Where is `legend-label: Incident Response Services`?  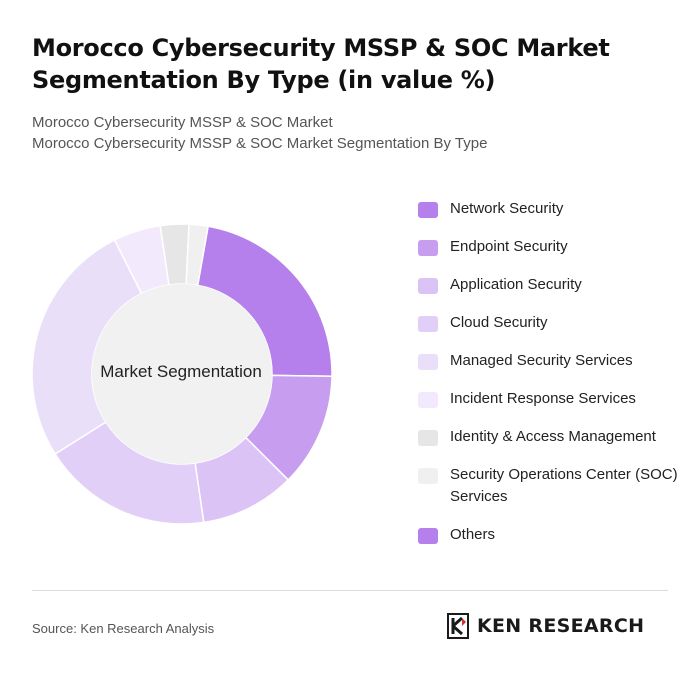 legend-label: Incident Response Services is located at coordinates (543, 398).